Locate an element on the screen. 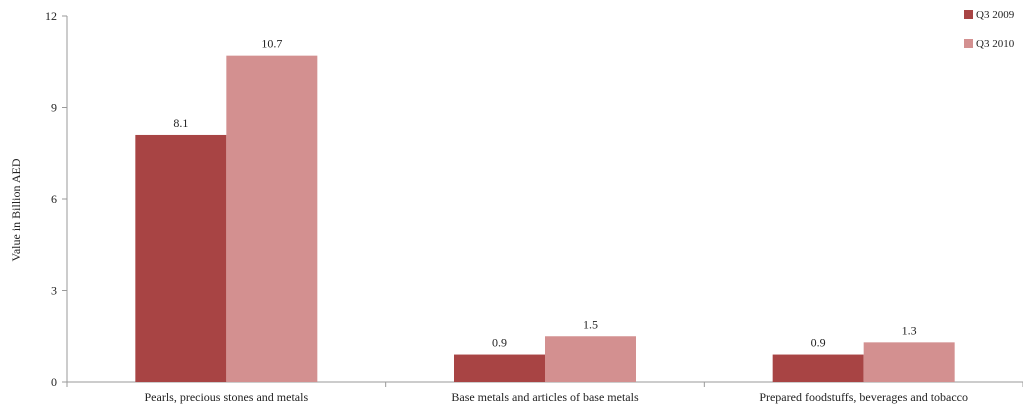 Image resolution: width=1023 pixels, height=405 pixels. y-tick-label: 9 is located at coordinates (54, 108).